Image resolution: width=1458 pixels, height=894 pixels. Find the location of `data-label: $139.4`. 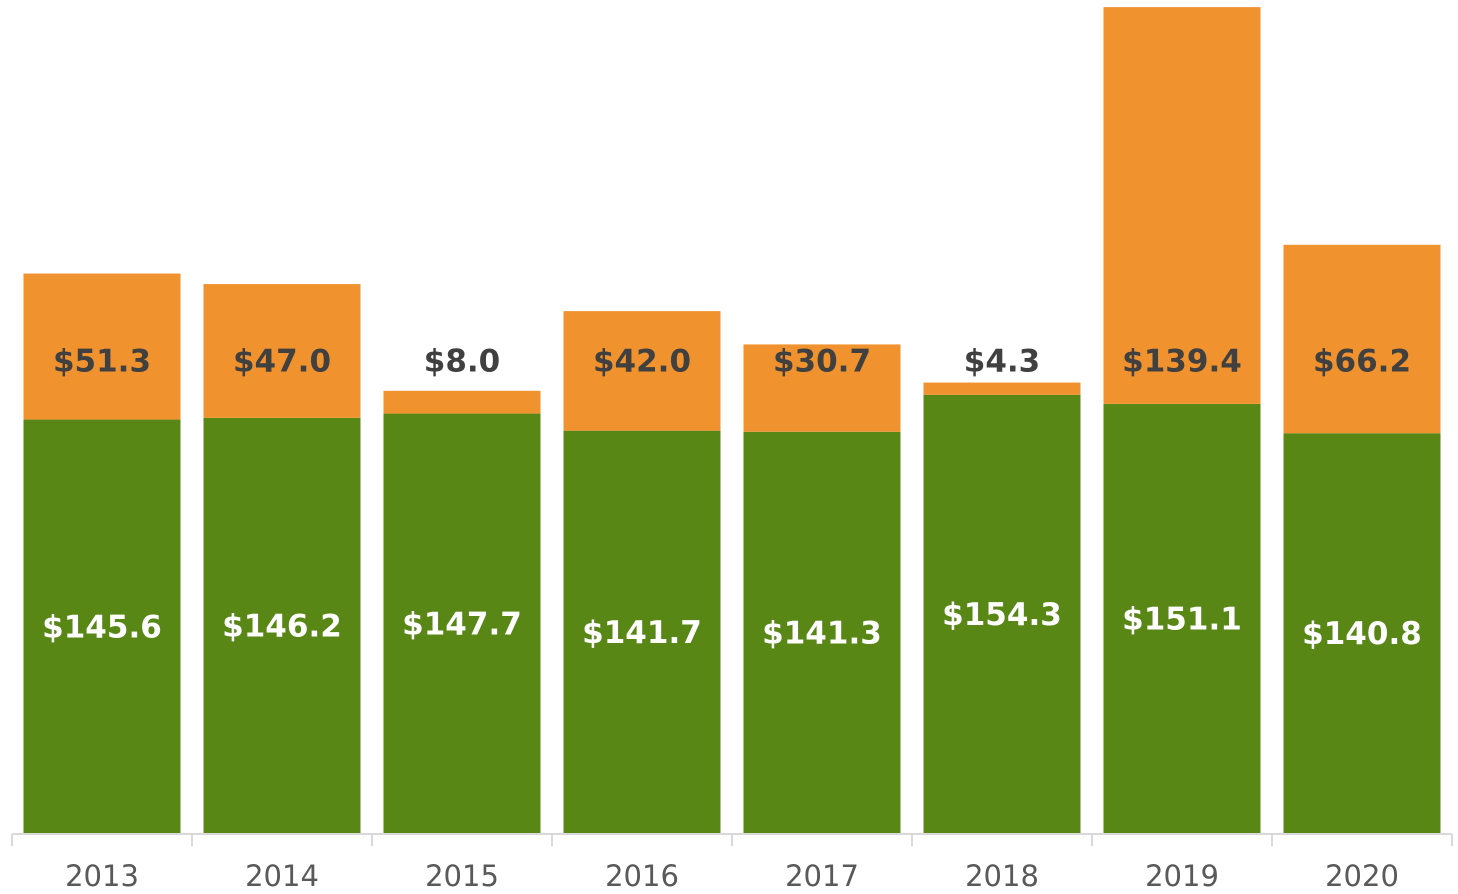

data-label: $139.4 is located at coordinates (1182, 362).